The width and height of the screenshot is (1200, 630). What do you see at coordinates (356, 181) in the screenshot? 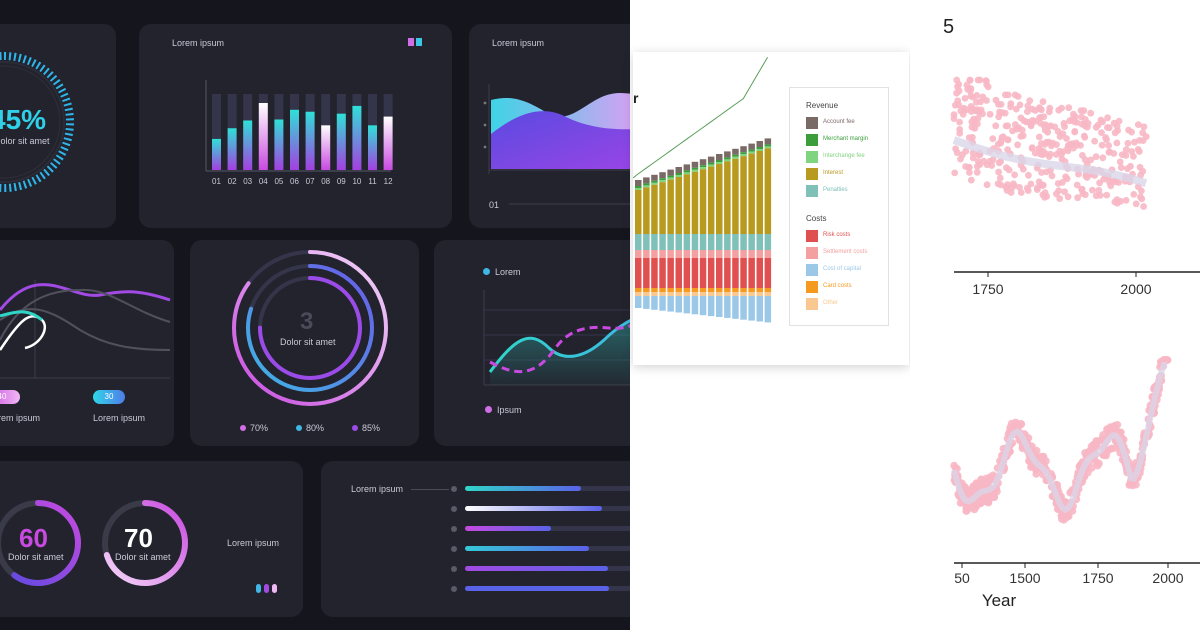
I see `bar-tick-10: 10` at bounding box center [356, 181].